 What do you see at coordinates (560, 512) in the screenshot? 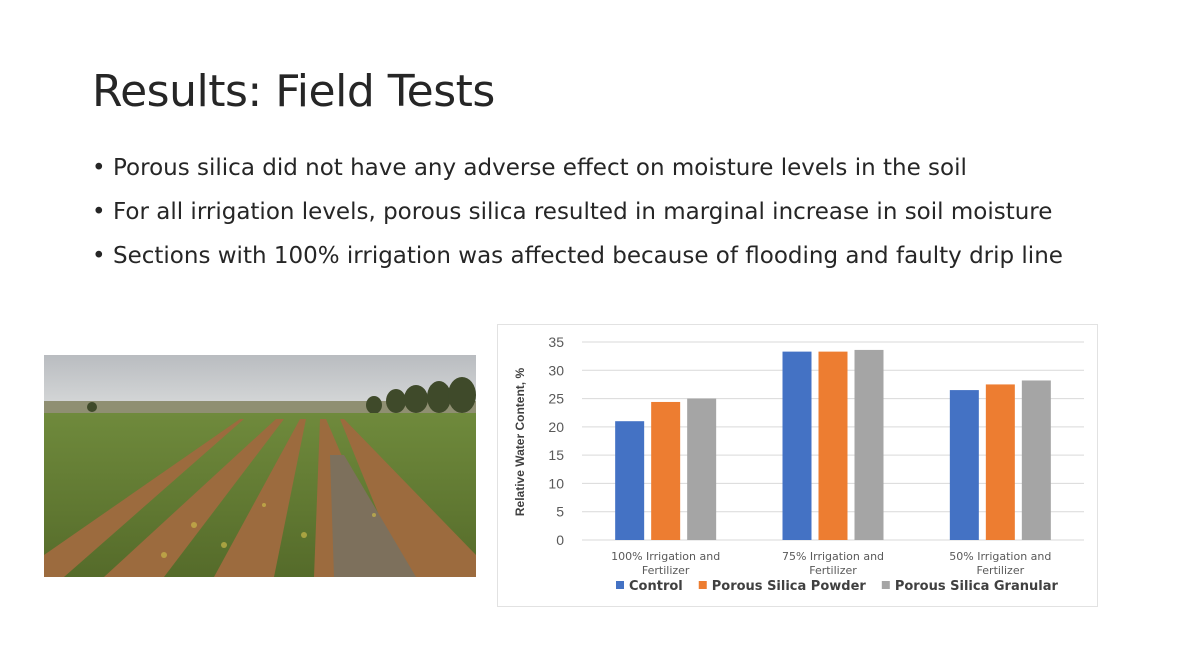
I see `y-tick-label: 5` at bounding box center [560, 512].